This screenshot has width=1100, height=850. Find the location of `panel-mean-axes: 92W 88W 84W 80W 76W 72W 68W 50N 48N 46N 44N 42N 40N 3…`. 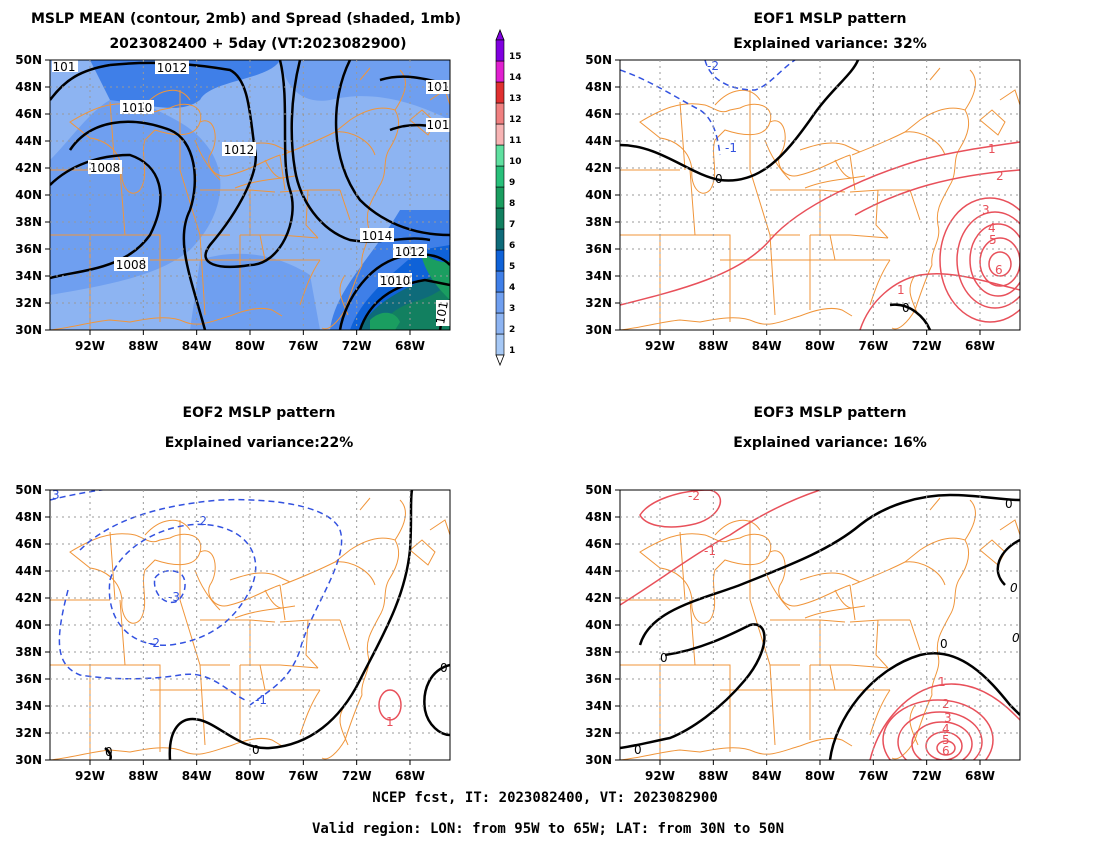

panel-mean-axes: 92W 88W 84W 80W 76W 72W 68W 50N 48N 46N 44N 42N 40N 3… is located at coordinates (220, 203).